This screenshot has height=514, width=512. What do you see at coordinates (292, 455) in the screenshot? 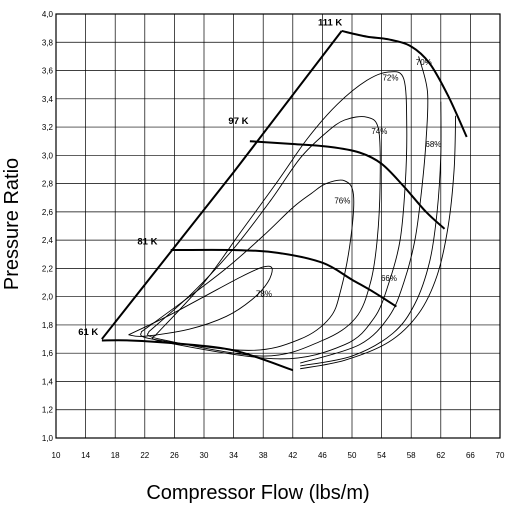
I see `x-tick-label: 42` at bounding box center [292, 455].